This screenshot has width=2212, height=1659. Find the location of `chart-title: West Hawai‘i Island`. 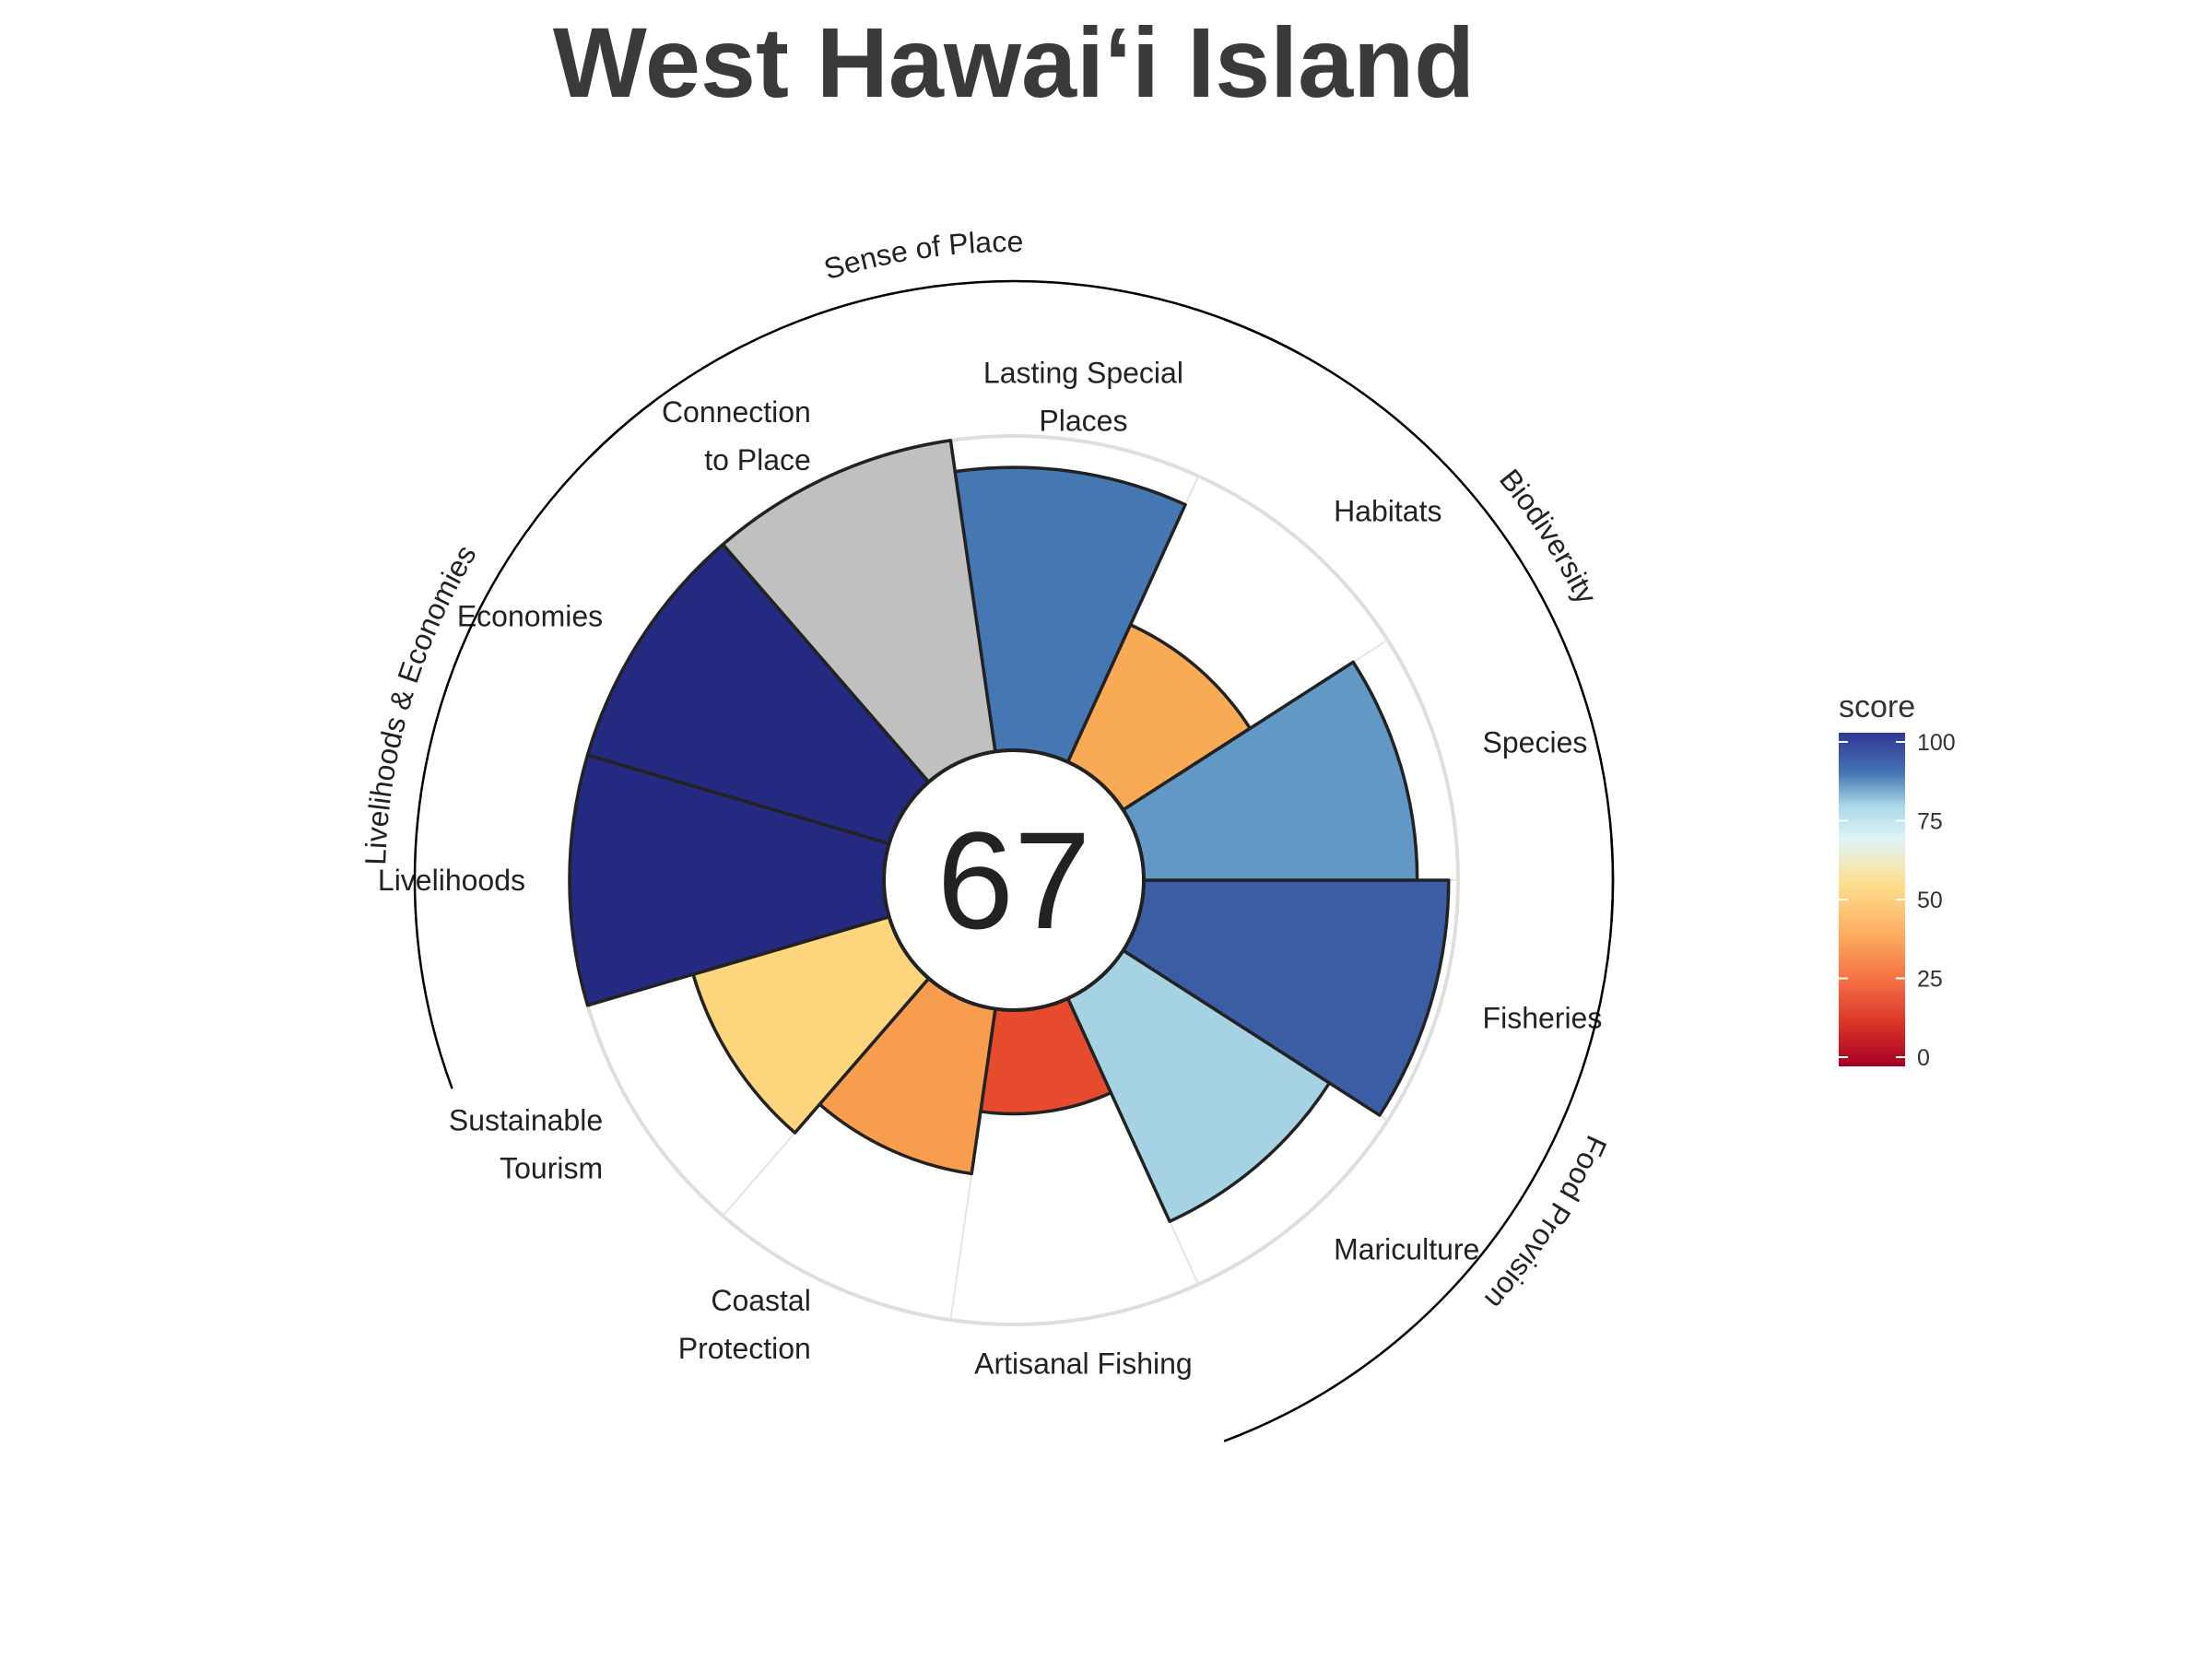

chart-title: West Hawai‘i Island is located at coordinates (1014, 62).